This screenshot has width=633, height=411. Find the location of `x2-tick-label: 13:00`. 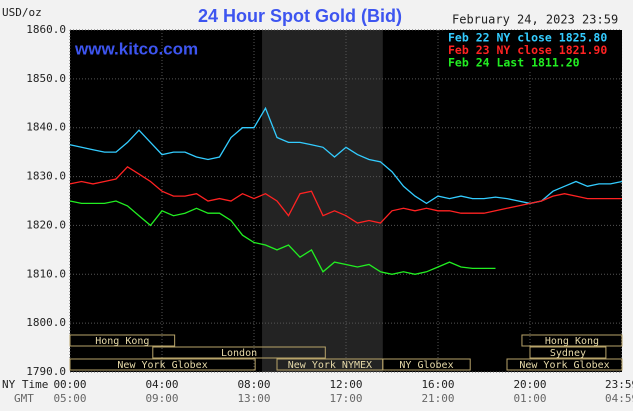

x2-tick-label: 13:00 is located at coordinates (253, 398).